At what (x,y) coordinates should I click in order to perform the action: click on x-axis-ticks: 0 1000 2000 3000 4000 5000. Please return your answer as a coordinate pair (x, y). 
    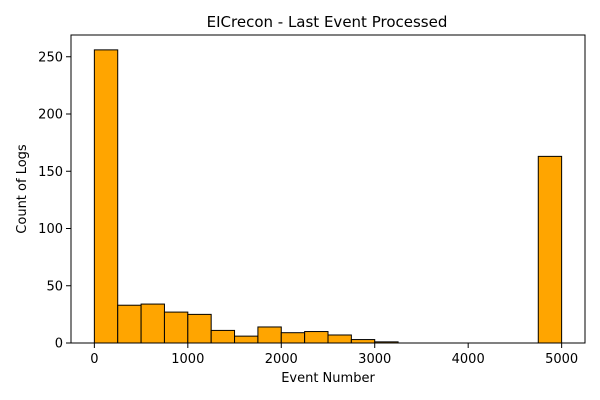
    Looking at the image, I should click on (334, 355).